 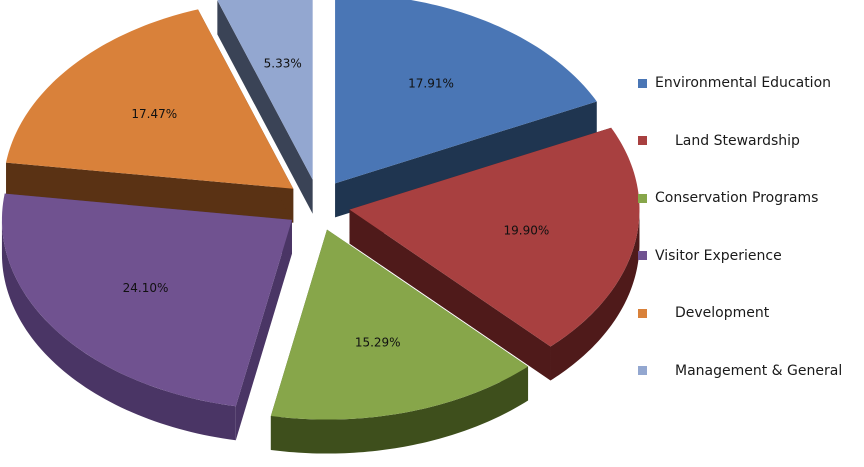 What do you see at coordinates (466, 92) in the screenshot?
I see `slice-environmental-education` at bounding box center [466, 92].